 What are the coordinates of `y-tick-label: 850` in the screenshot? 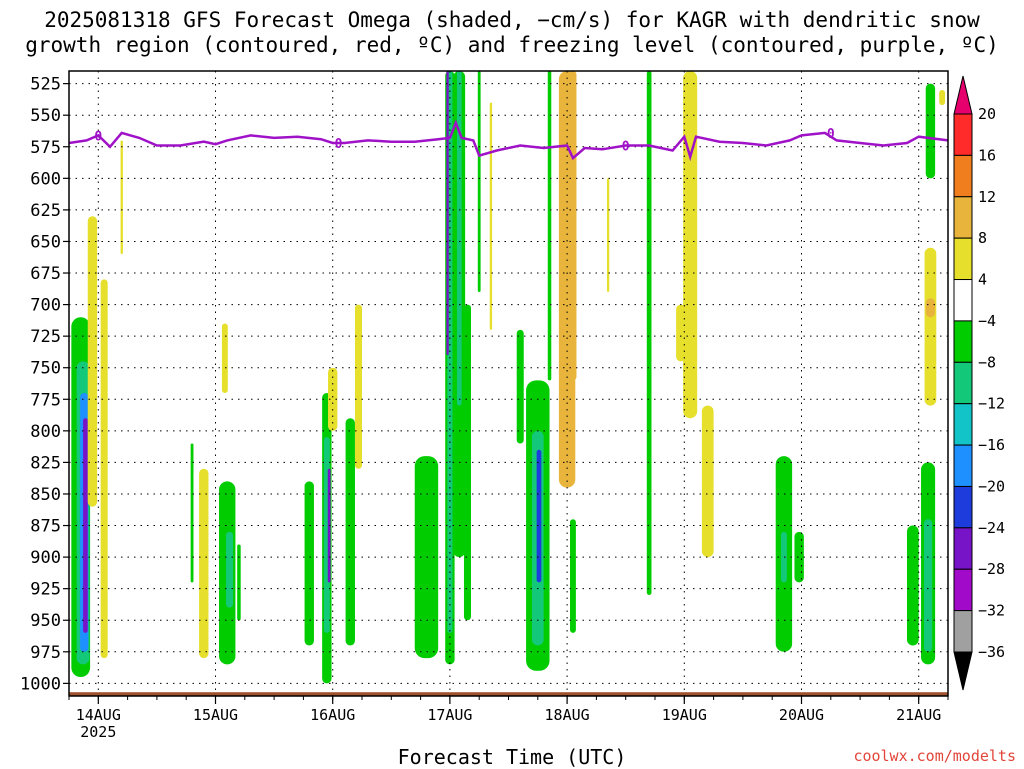 It's located at (45, 495).